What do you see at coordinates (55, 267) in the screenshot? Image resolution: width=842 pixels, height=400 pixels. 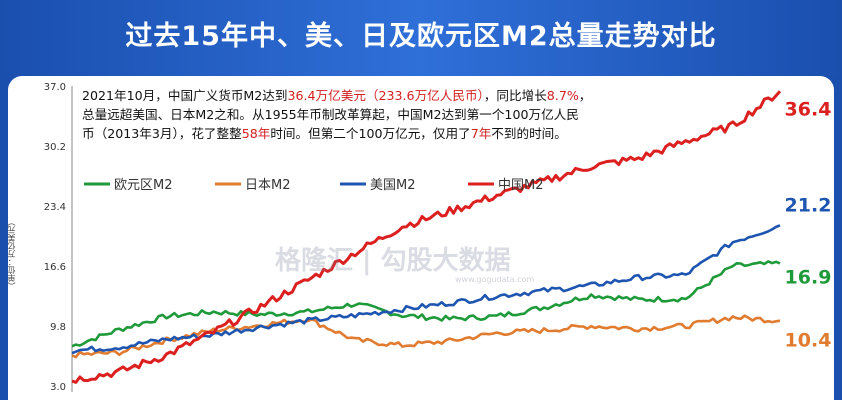 I see `y-tick-label: 16.6` at bounding box center [55, 267].